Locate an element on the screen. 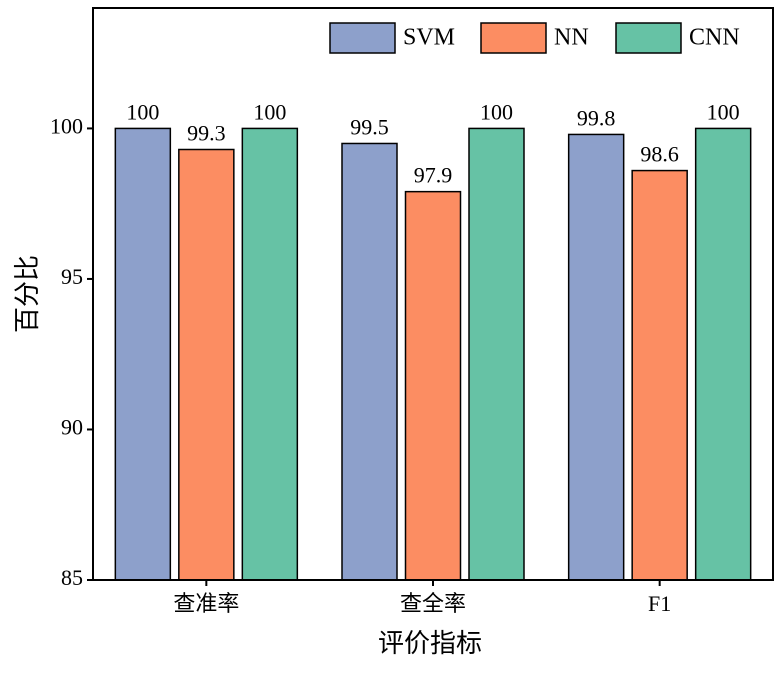 This screenshot has height=674, width=783. x-axis-label: 评价指标 is located at coordinates (430, 643).